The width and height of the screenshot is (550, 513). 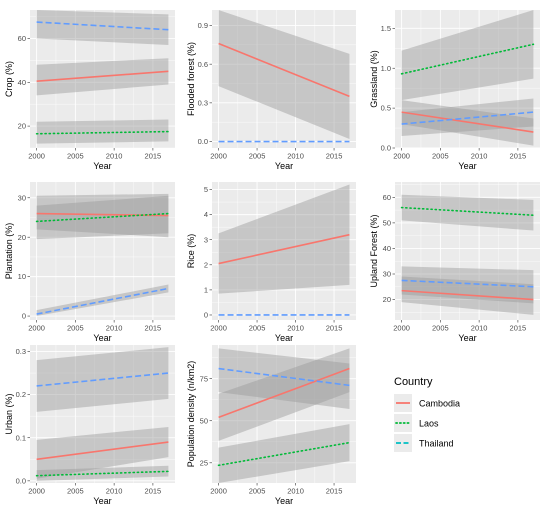 What do you see at coordinates (9, 413) in the screenshot?
I see `y-axis-title: Urban (%)` at bounding box center [9, 413].